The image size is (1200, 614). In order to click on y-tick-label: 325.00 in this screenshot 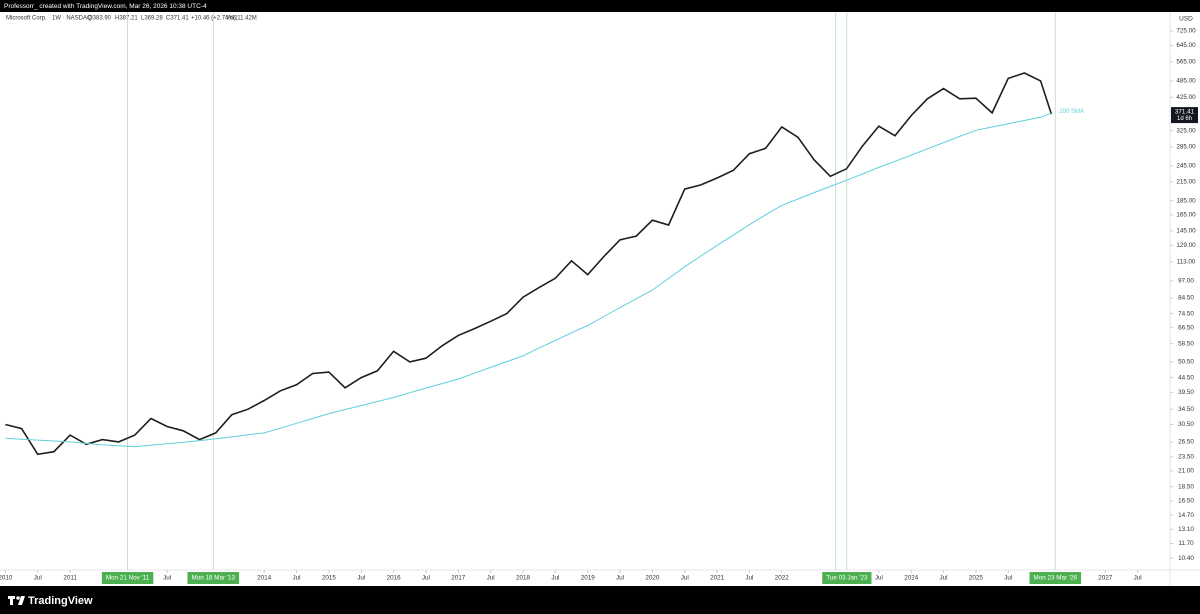, I will do `click(1186, 130)`.